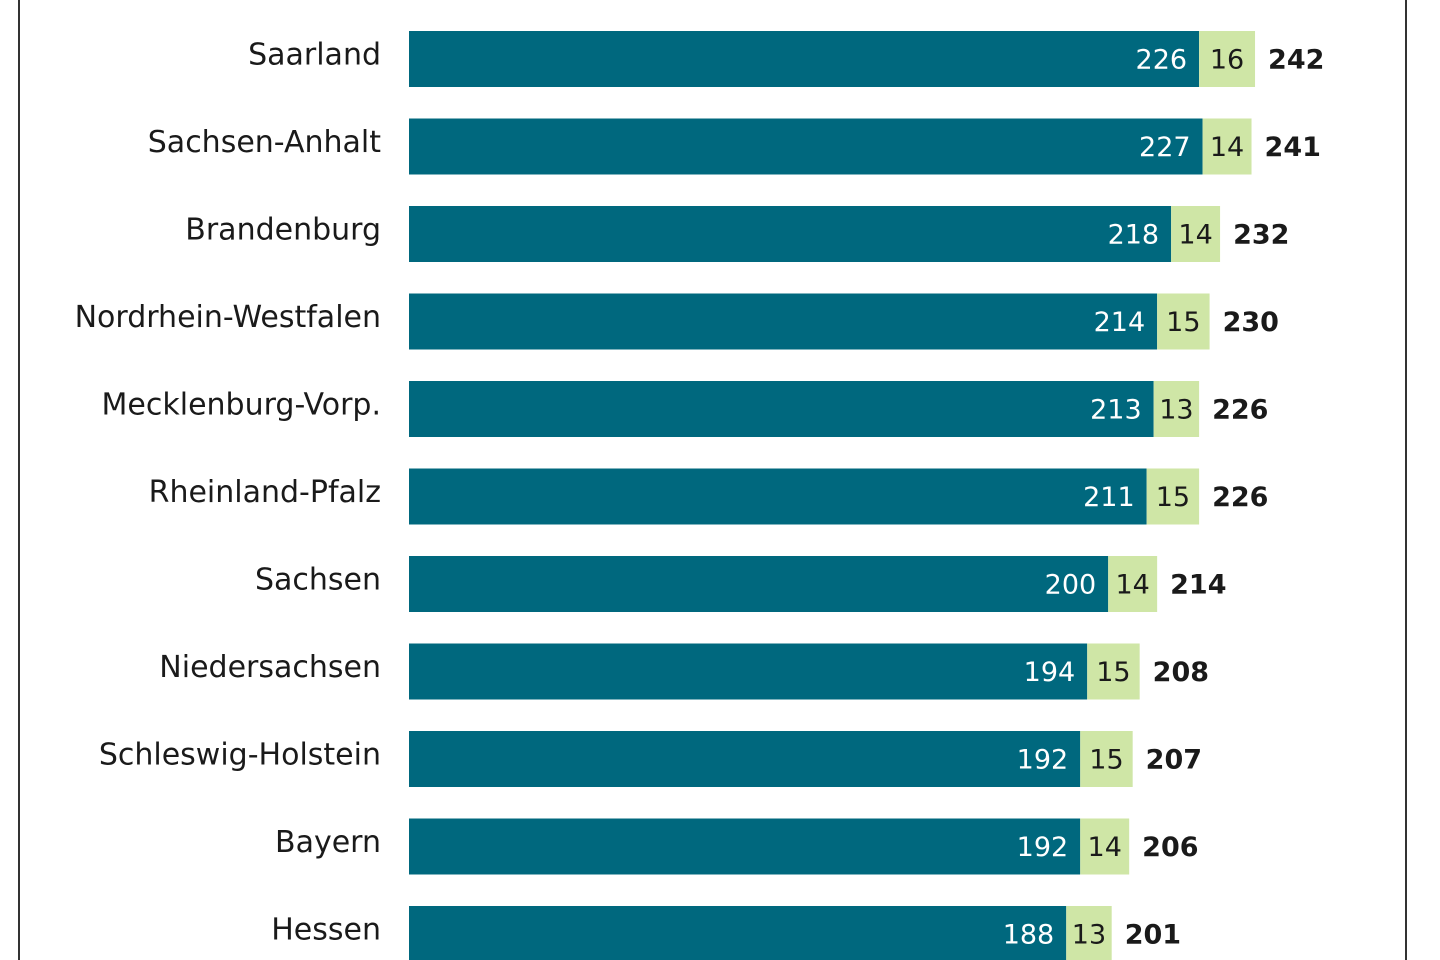  What do you see at coordinates (328, 842) in the screenshot?
I see `category-label: Bayern` at bounding box center [328, 842].